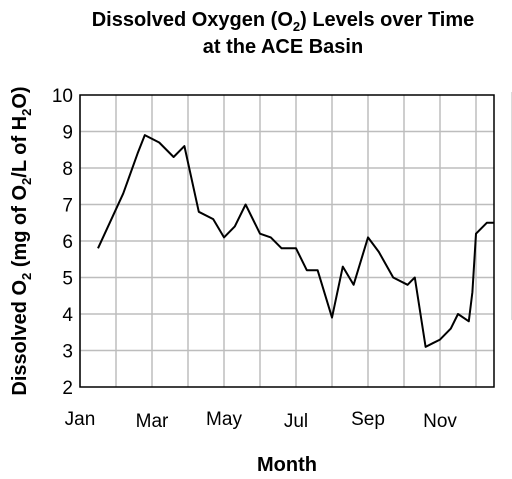 Image resolution: width=512 pixels, height=479 pixels. What do you see at coordinates (283, 47) in the screenshot?
I see `chart-title-line2: at the ACE Basin` at bounding box center [283, 47].